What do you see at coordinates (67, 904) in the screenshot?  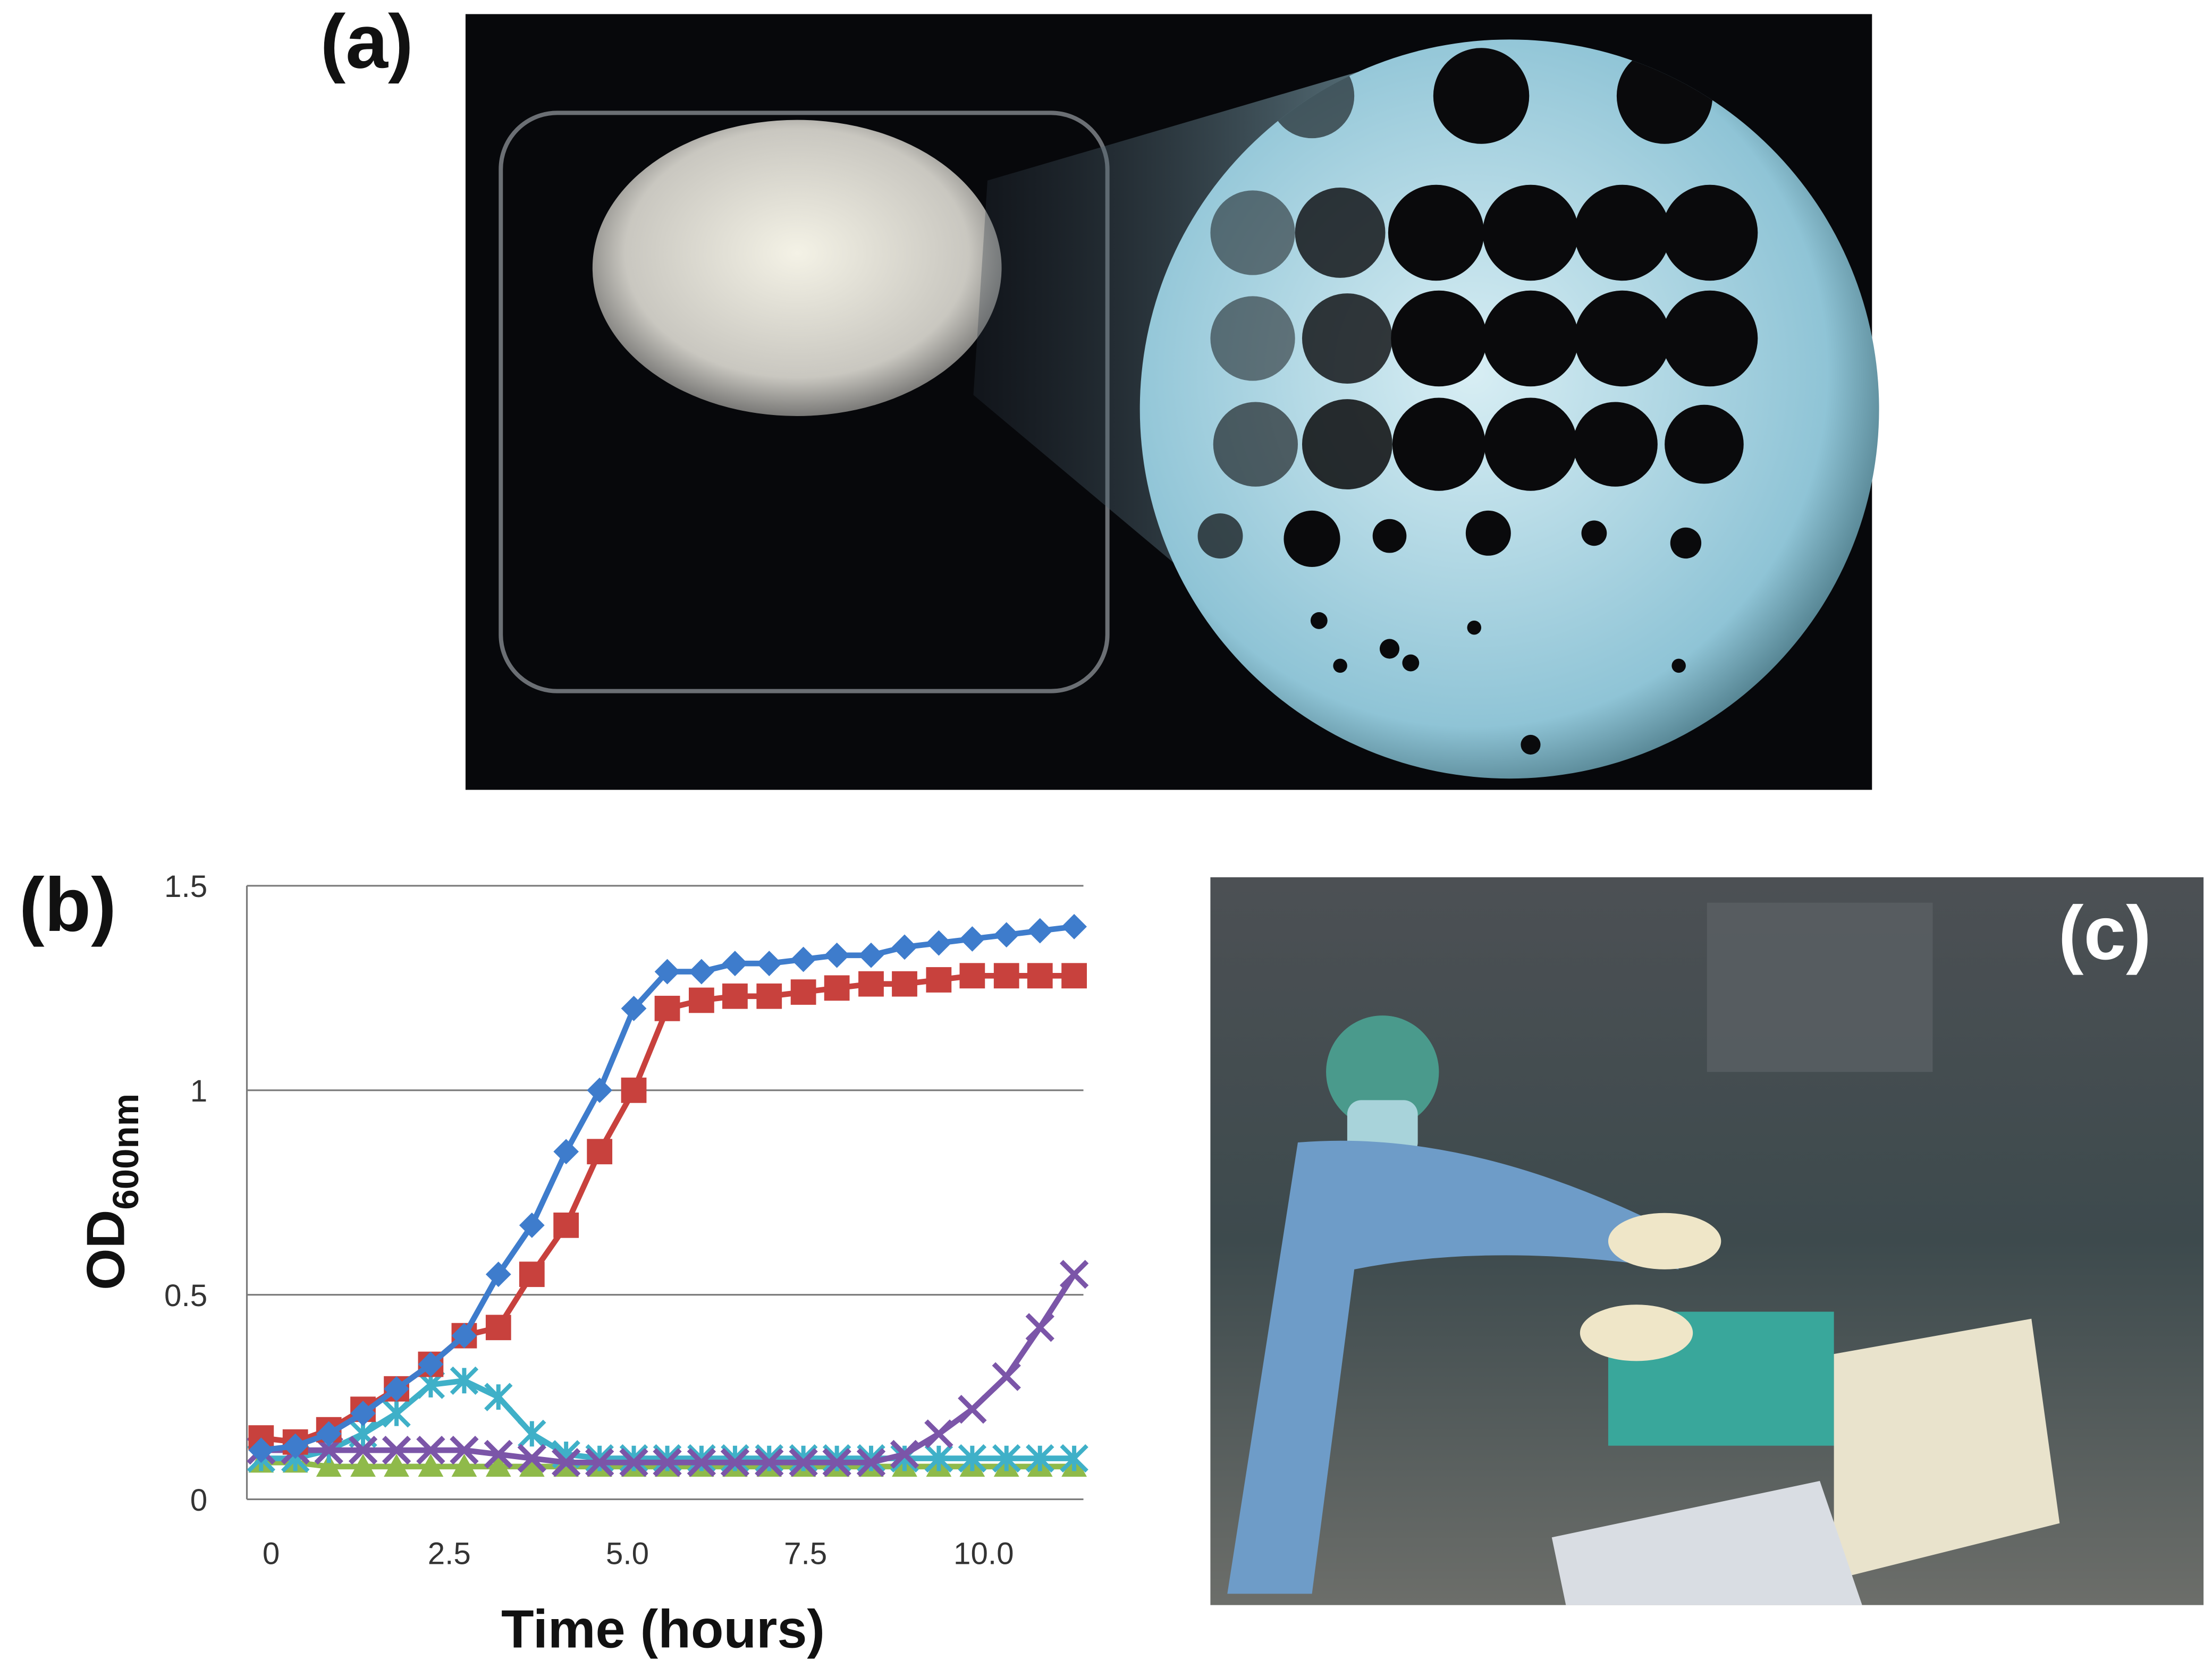 I see `panel-label: (b)` at bounding box center [67, 904].